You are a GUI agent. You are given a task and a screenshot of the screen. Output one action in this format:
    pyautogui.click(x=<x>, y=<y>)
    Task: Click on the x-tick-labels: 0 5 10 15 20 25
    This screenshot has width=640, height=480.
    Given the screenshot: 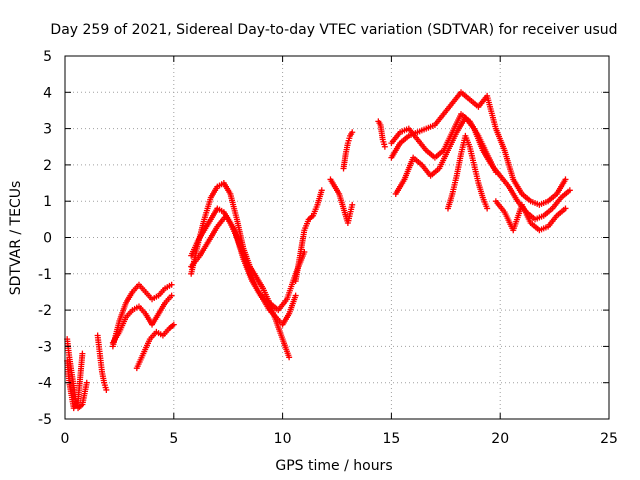 What is the action you would take?
    pyautogui.click(x=339, y=439)
    